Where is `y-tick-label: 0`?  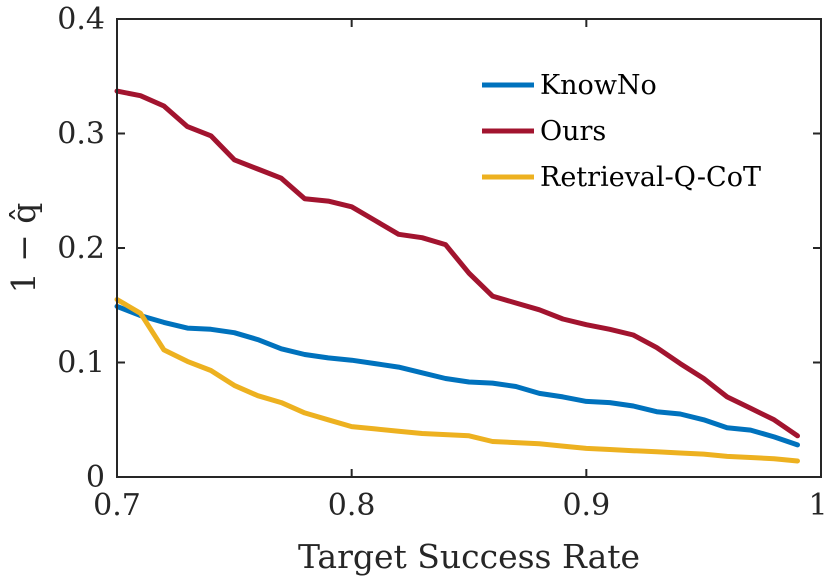
y-tick-label: 0 is located at coordinates (95, 477).